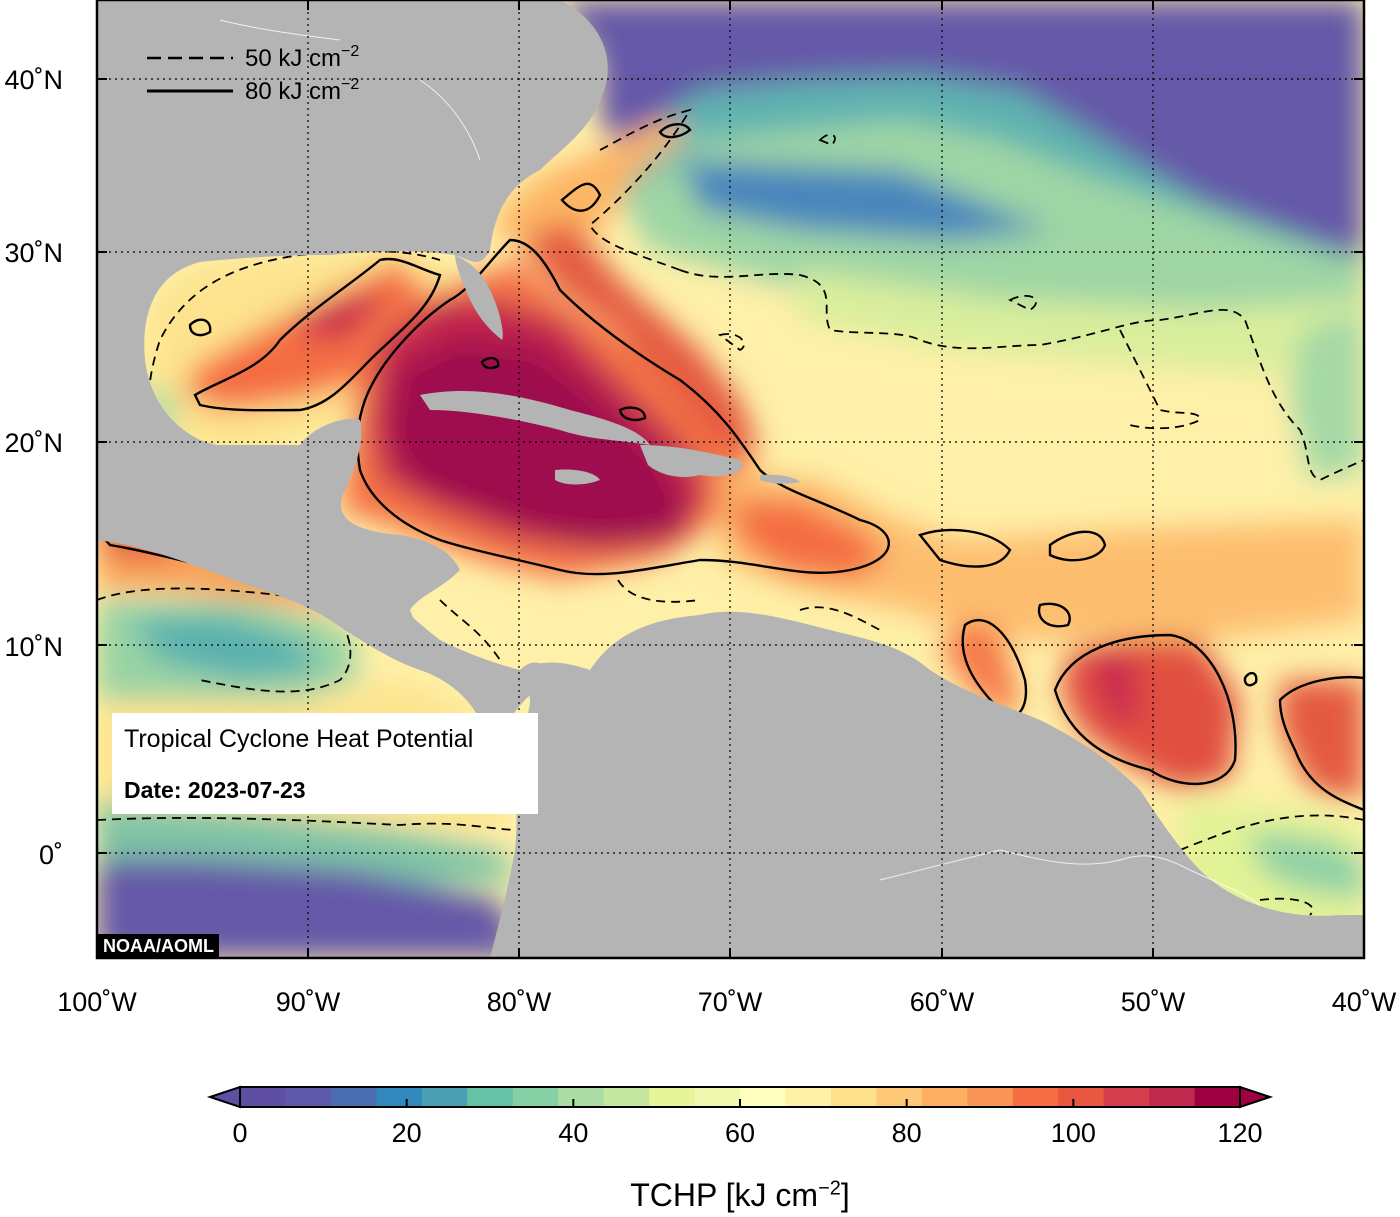 The height and width of the screenshot is (1217, 1400). I want to click on colorbar-tick-label: 20, so click(407, 1133).